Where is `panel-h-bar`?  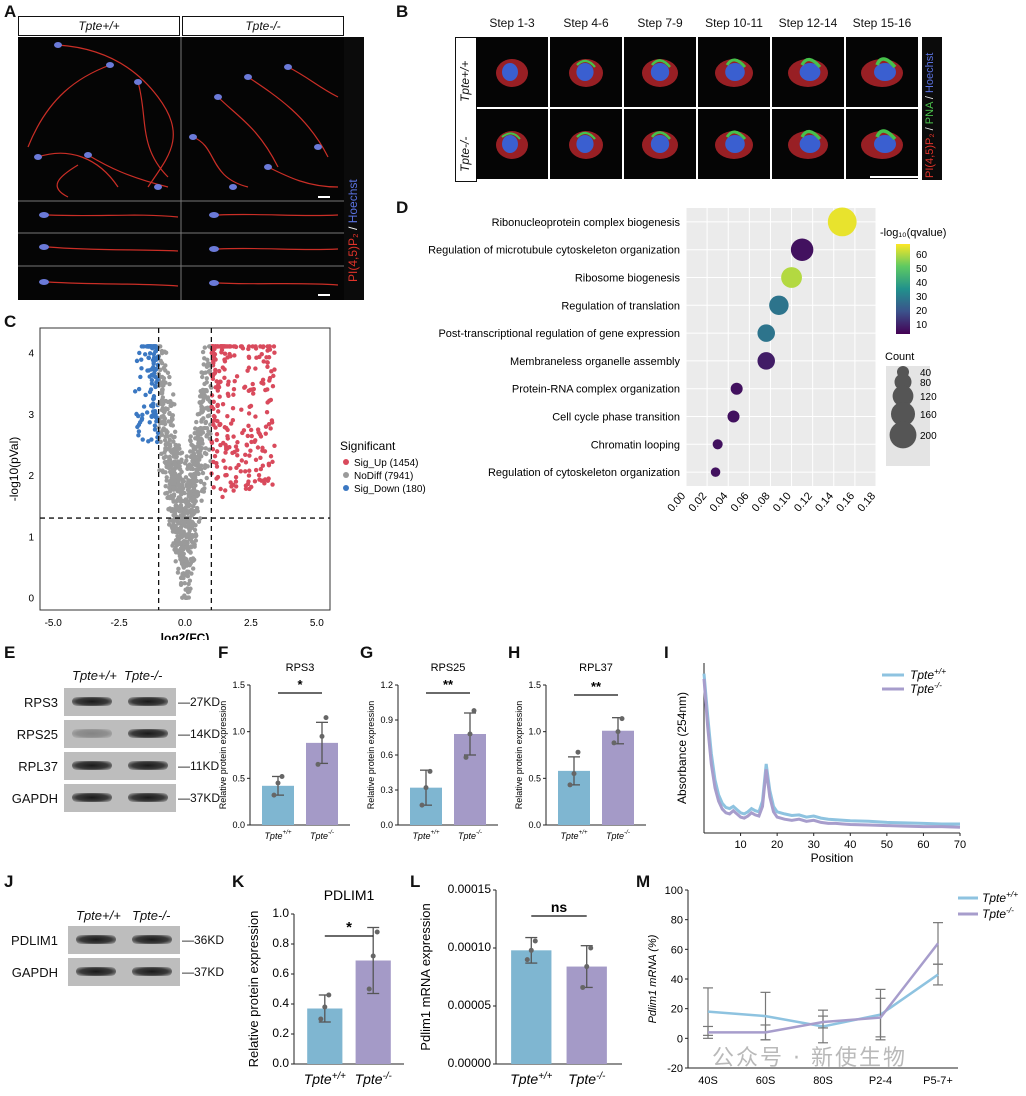
panel-h-bar is located at coordinates (618, 777).